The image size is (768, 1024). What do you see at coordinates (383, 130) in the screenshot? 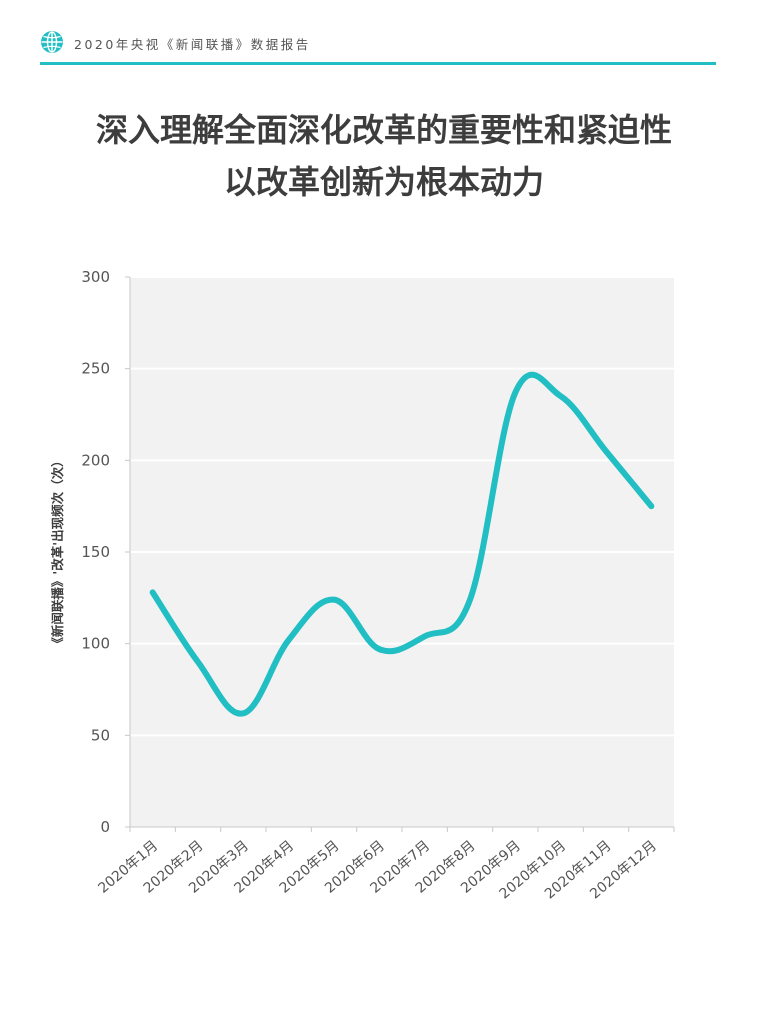
I see `title-line-1: 深入理解全面深化改革的重要性和紧迫性` at bounding box center [383, 130].